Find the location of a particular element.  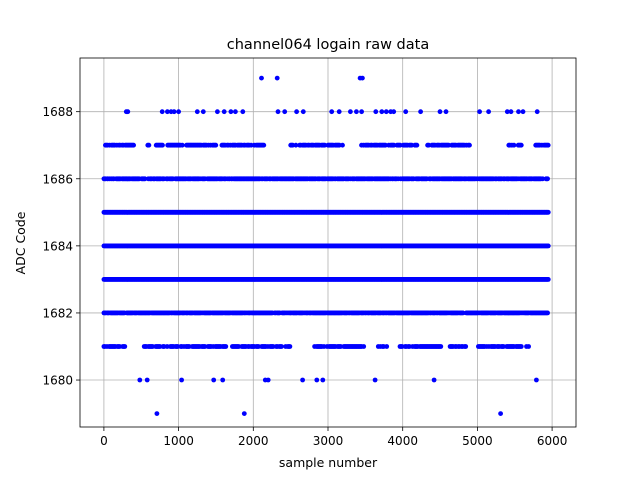

x-tick-label: 1000 is located at coordinates (178, 441).